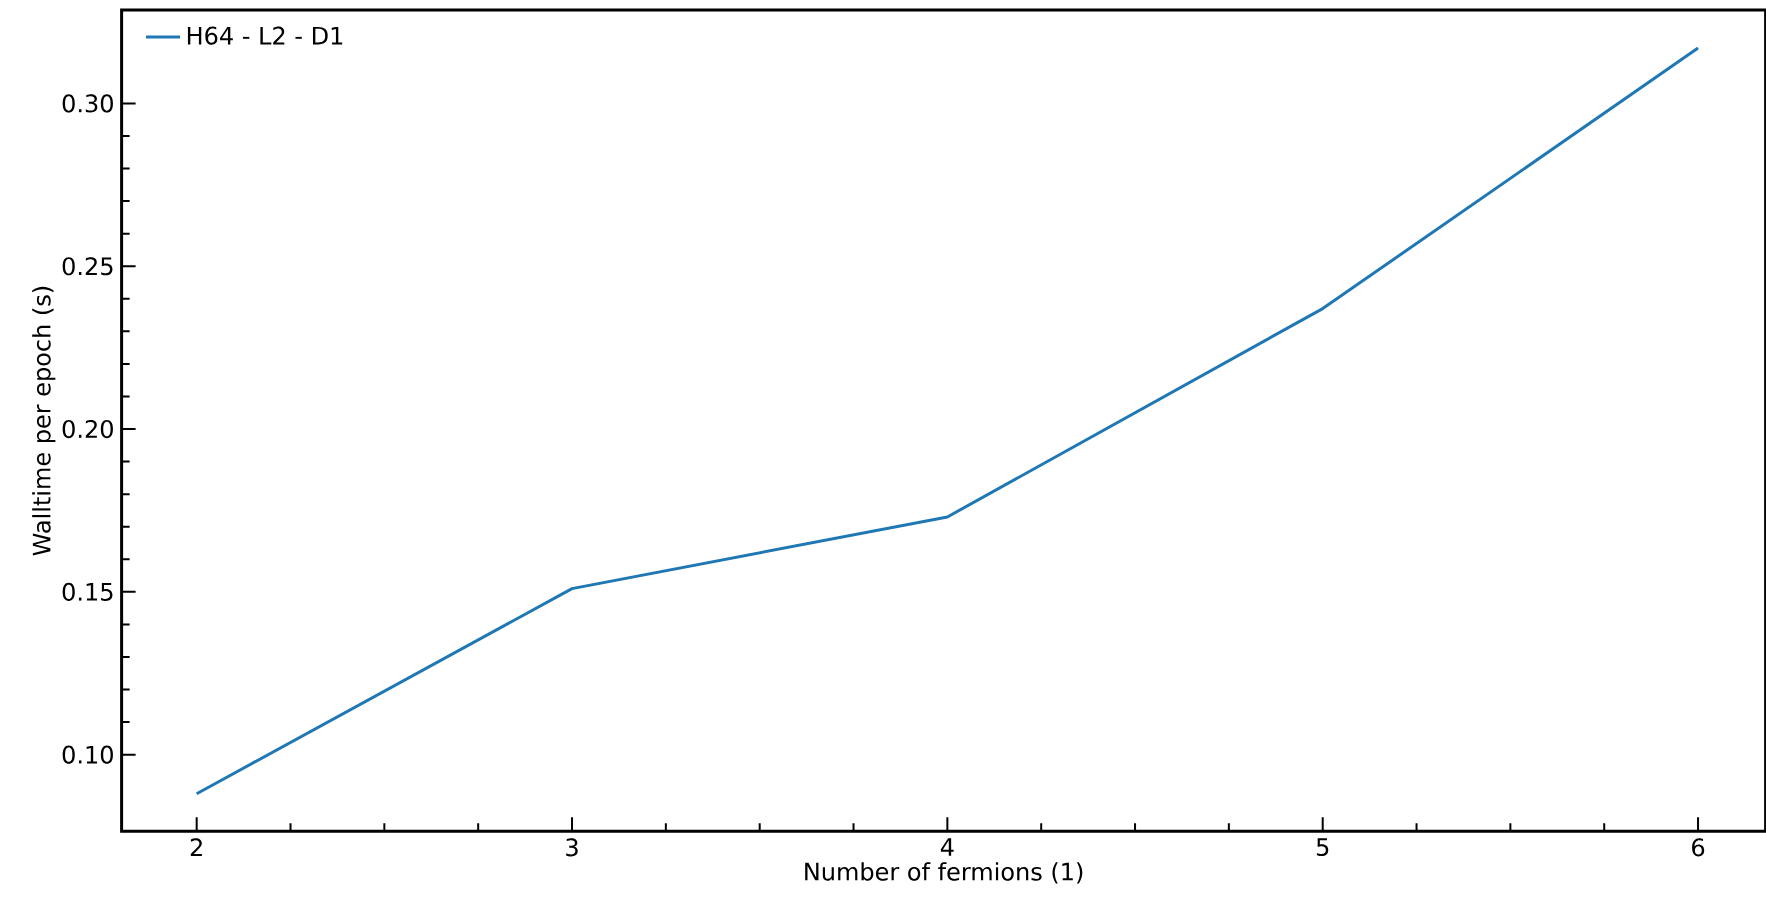  Describe the element at coordinates (87, 429) in the screenshot. I see `y-tick-label: 0.20` at that location.